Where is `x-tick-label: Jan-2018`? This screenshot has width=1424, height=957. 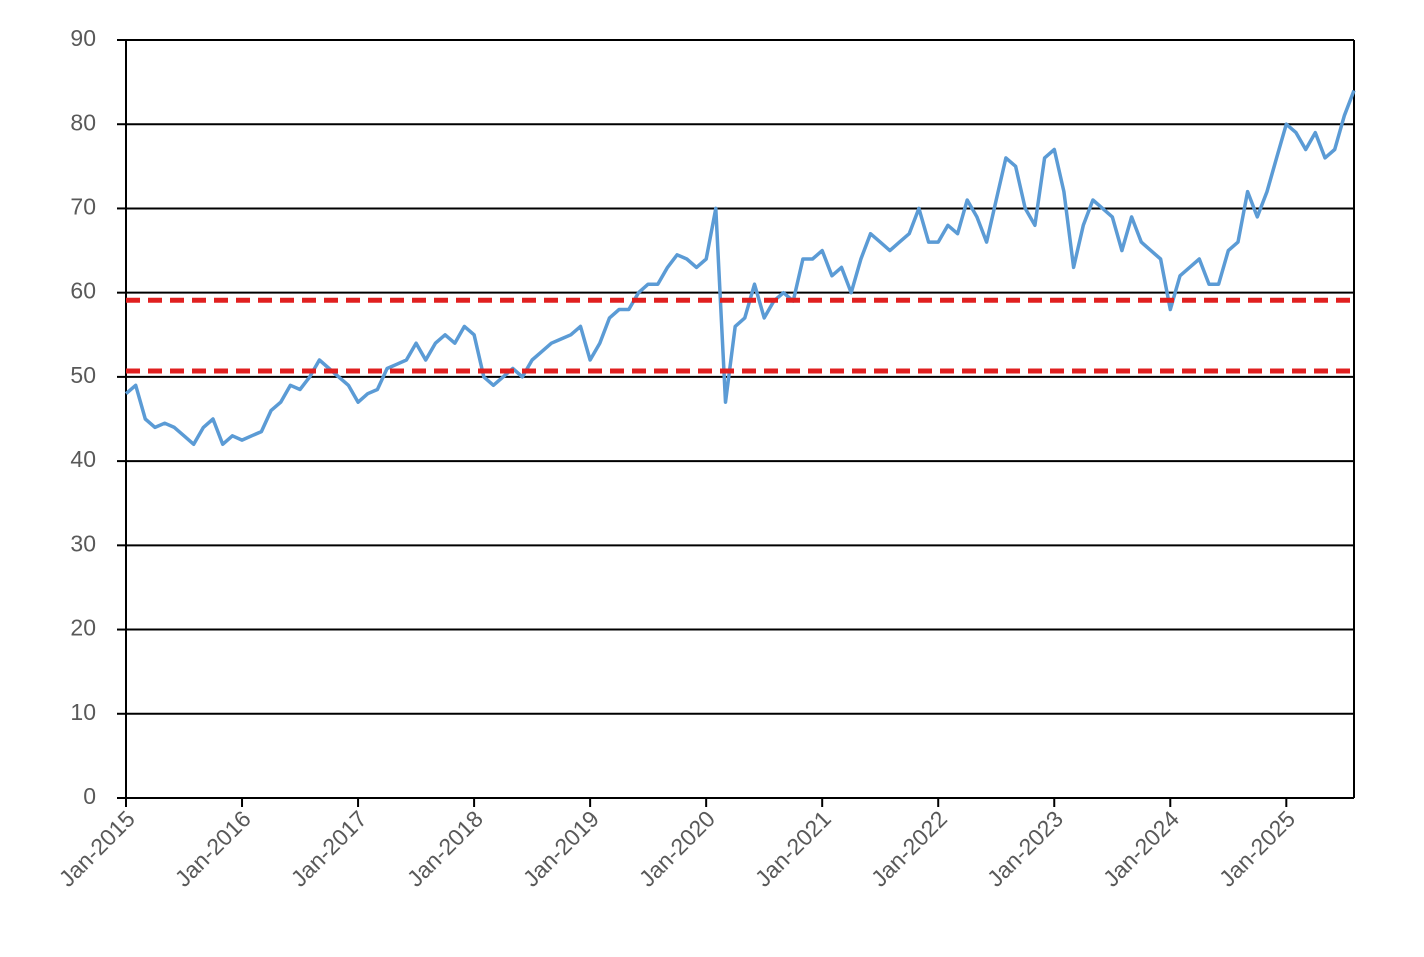 x-tick-label: Jan-2018 is located at coordinates (445, 848).